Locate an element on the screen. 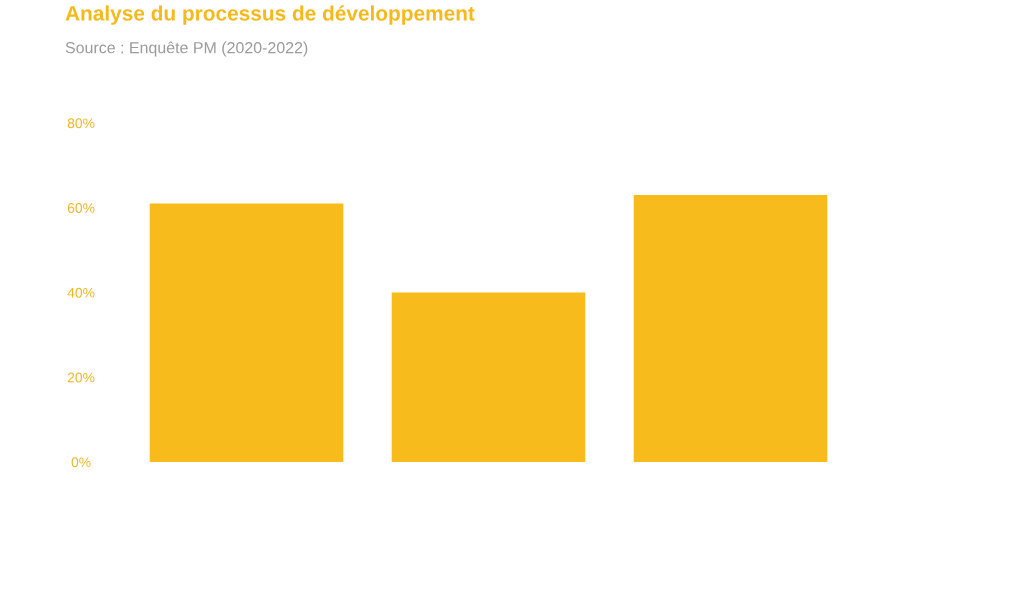 The width and height of the screenshot is (1024, 611). y-tick-label: 20% is located at coordinates (81, 377).